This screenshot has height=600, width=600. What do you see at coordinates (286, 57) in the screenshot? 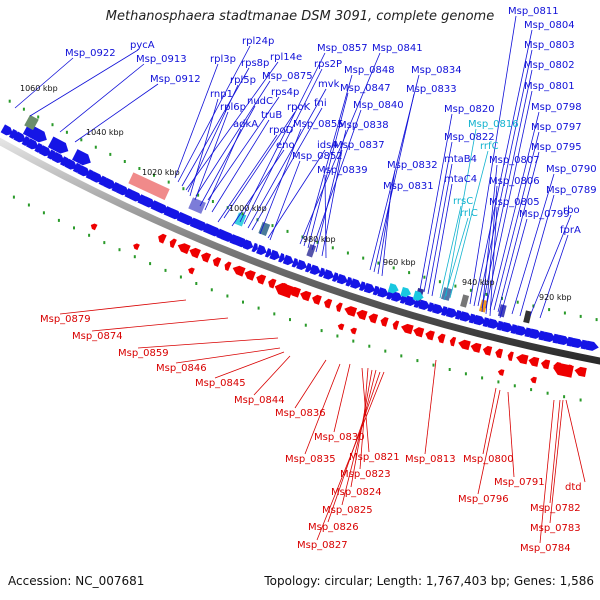
I see `gene-label: rpl14e` at bounding box center [286, 57].